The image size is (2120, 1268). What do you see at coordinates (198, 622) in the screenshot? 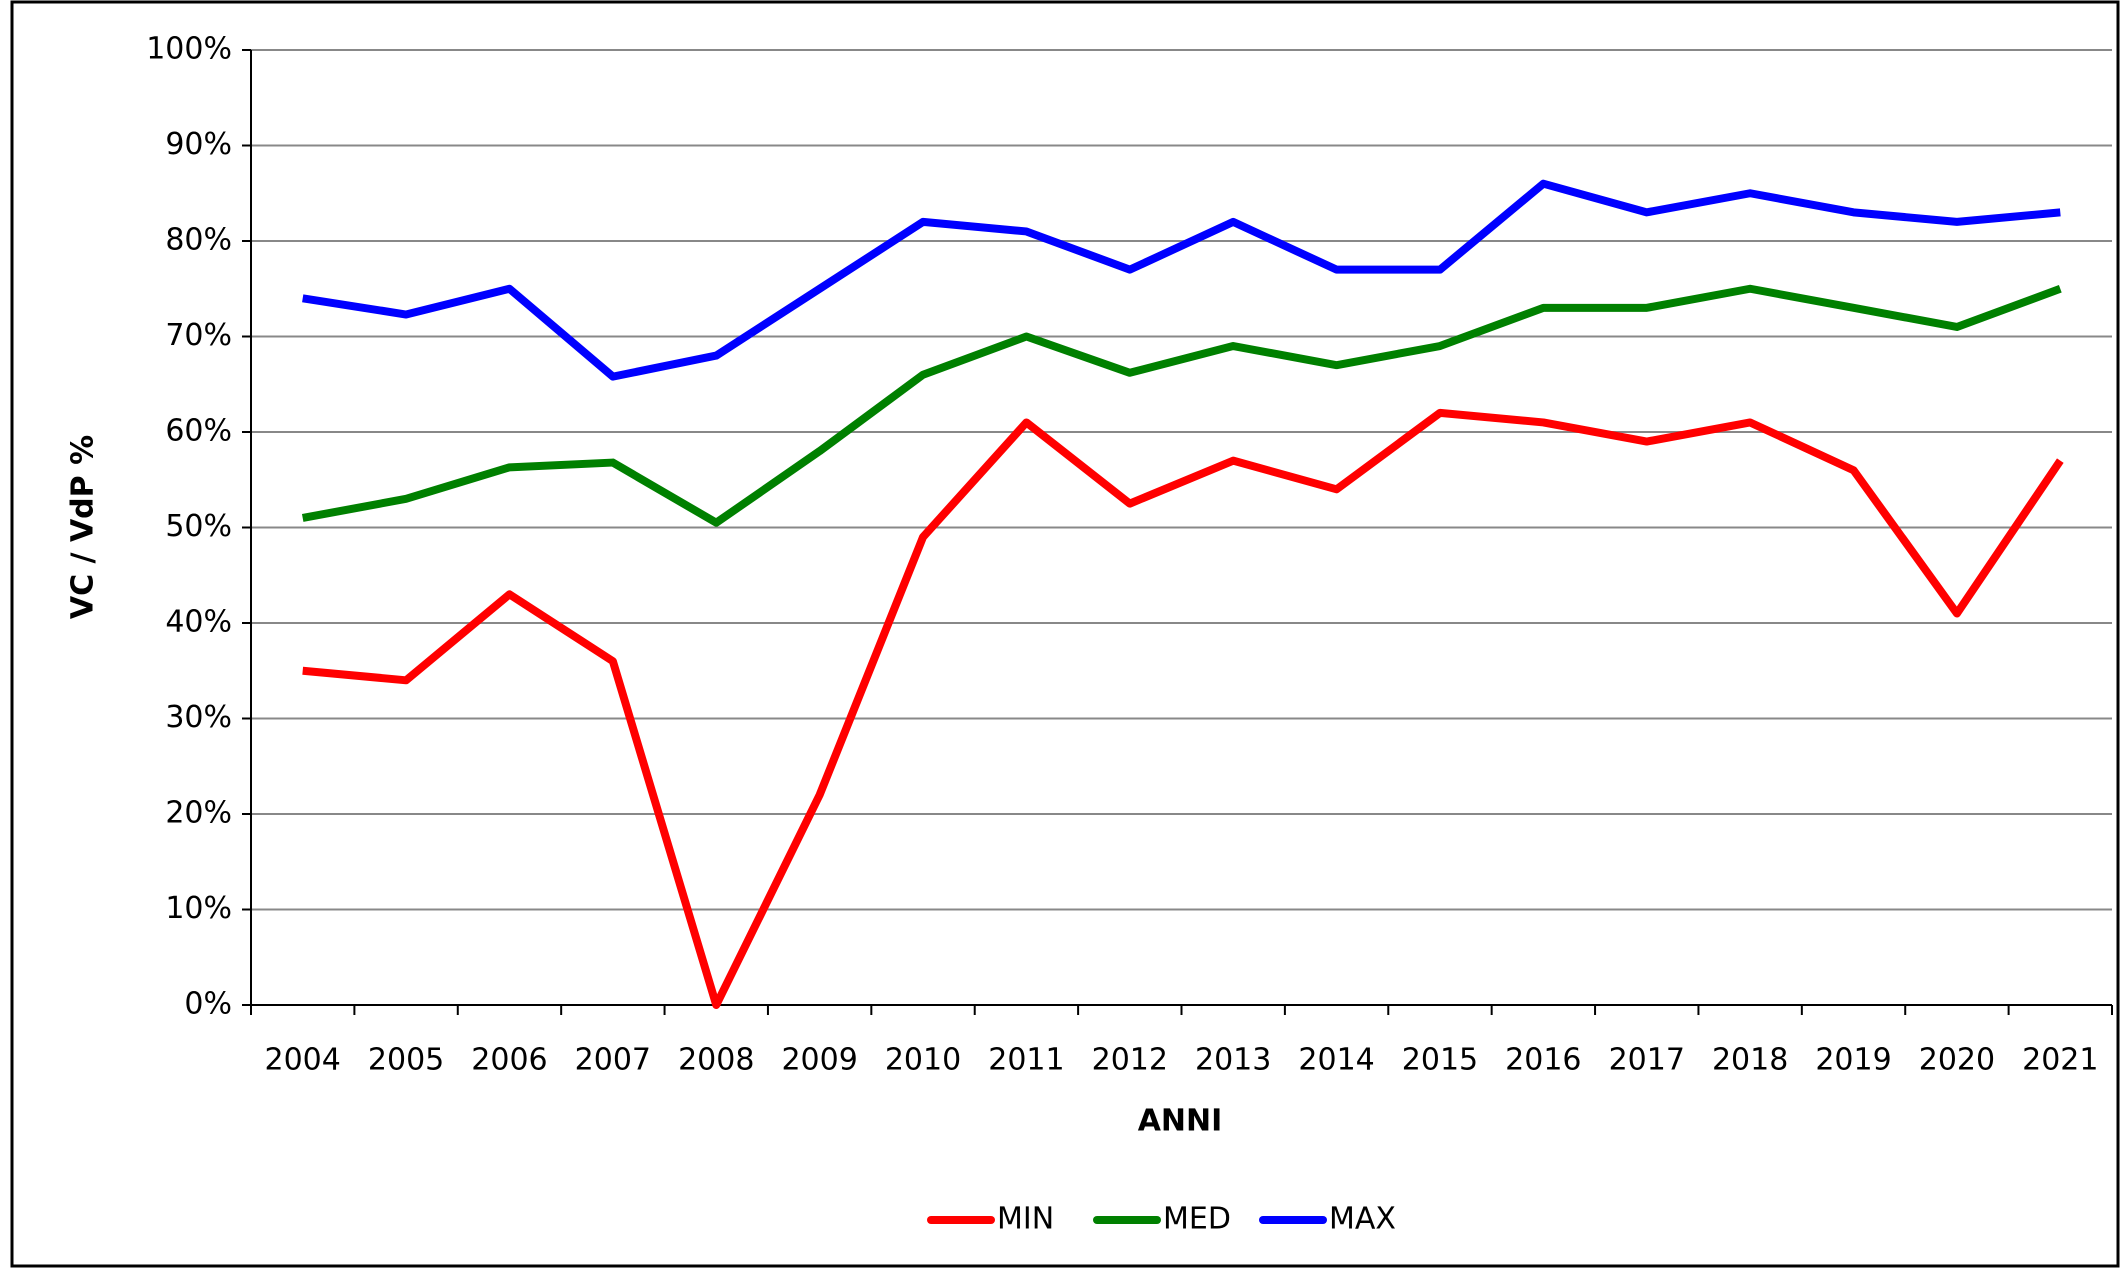
I see `y-tick-label: 40%` at bounding box center [198, 622].